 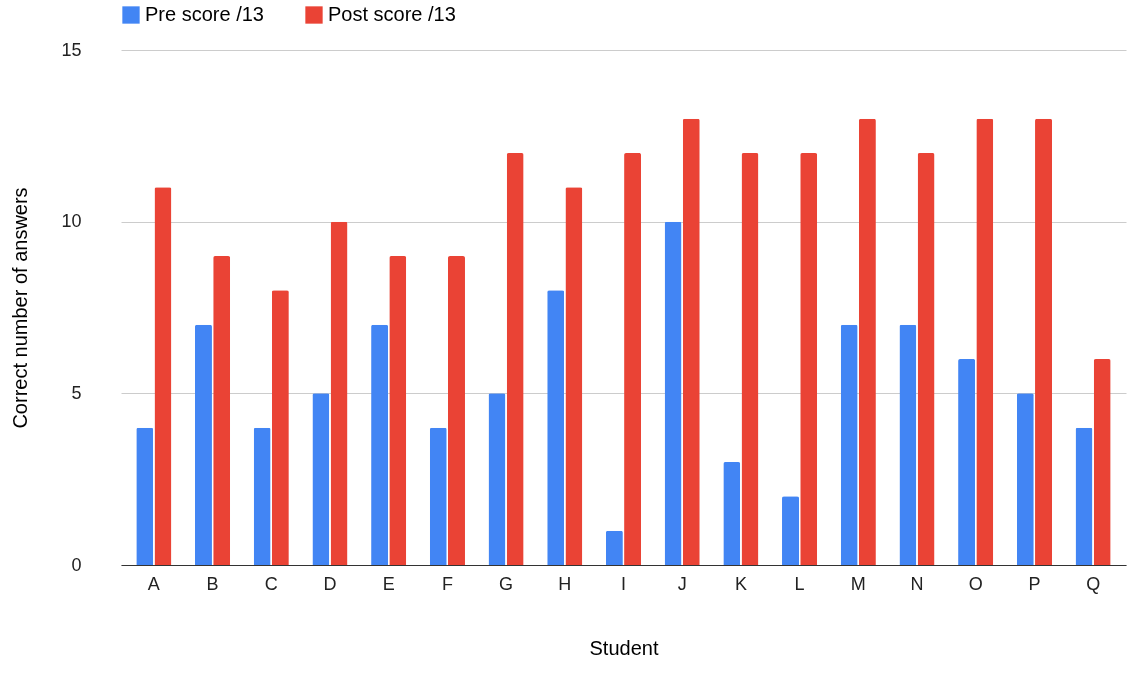 What do you see at coordinates (76, 564) in the screenshot?
I see `y-tick-label: 0` at bounding box center [76, 564].